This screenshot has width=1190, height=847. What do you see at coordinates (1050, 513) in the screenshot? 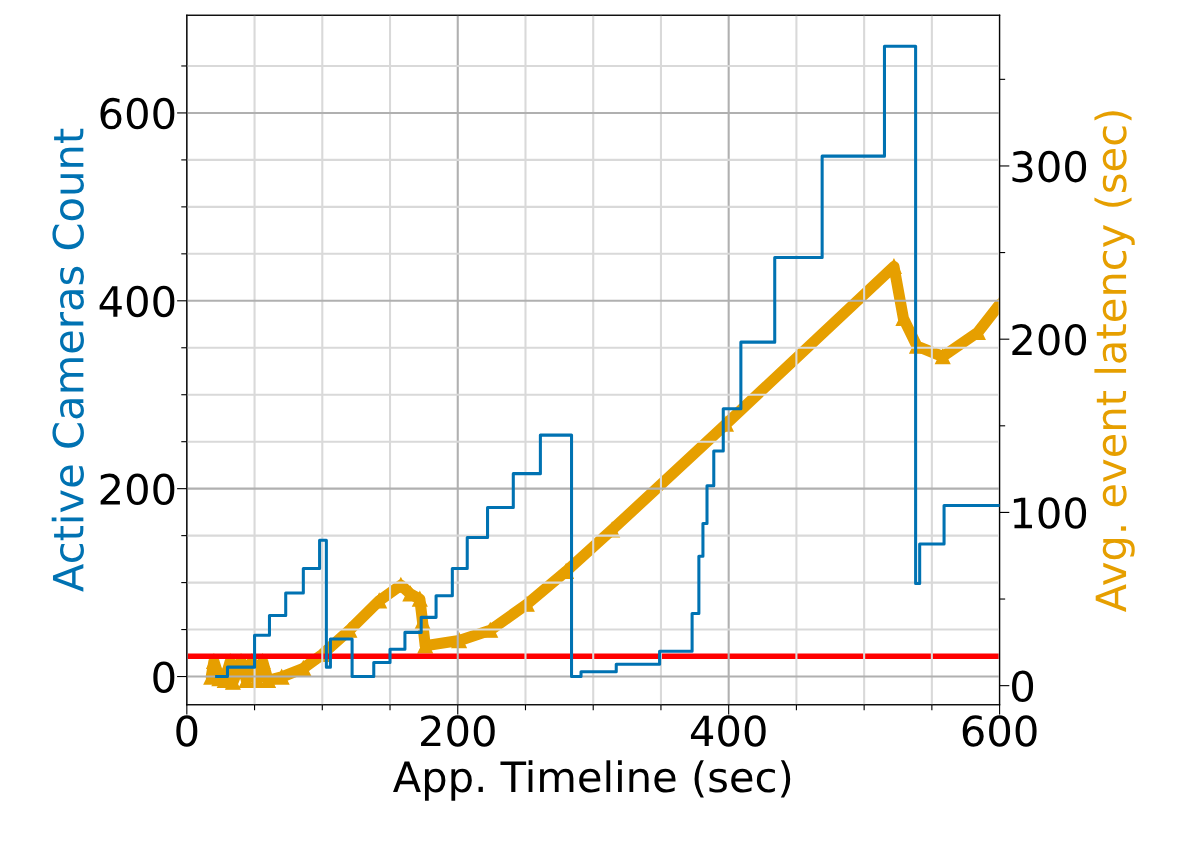
I see `y2-tick-label: 100` at bounding box center [1050, 513].